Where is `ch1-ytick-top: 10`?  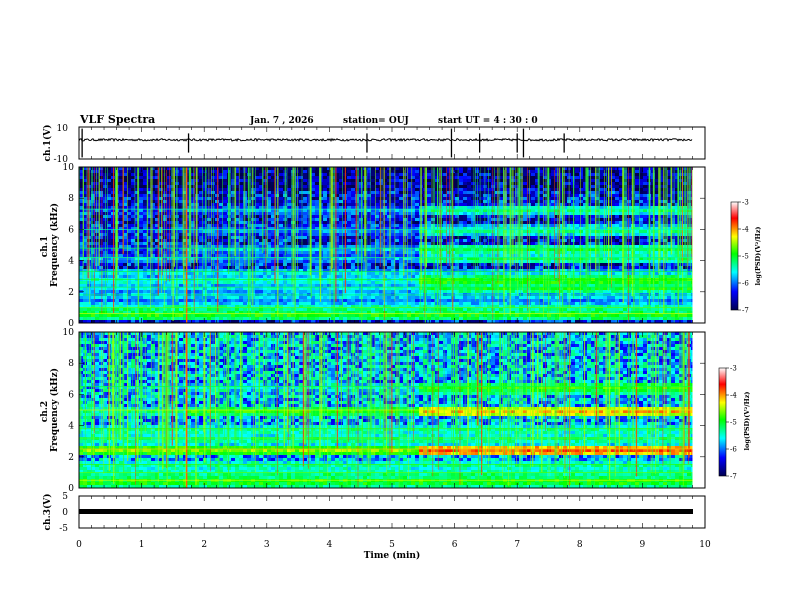
ch1-ytick-top: 10 is located at coordinates (63, 129).